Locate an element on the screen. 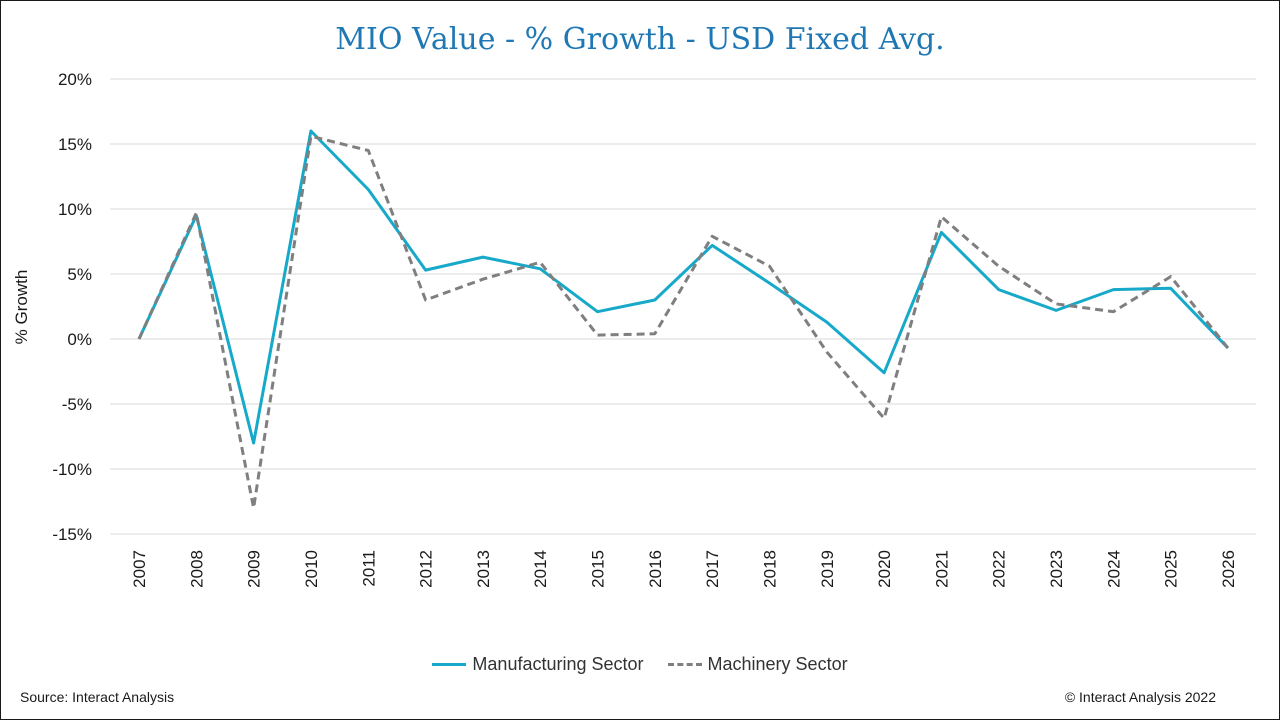 This screenshot has height=720, width=1280. x-tick-label: 2026 is located at coordinates (1228, 569).